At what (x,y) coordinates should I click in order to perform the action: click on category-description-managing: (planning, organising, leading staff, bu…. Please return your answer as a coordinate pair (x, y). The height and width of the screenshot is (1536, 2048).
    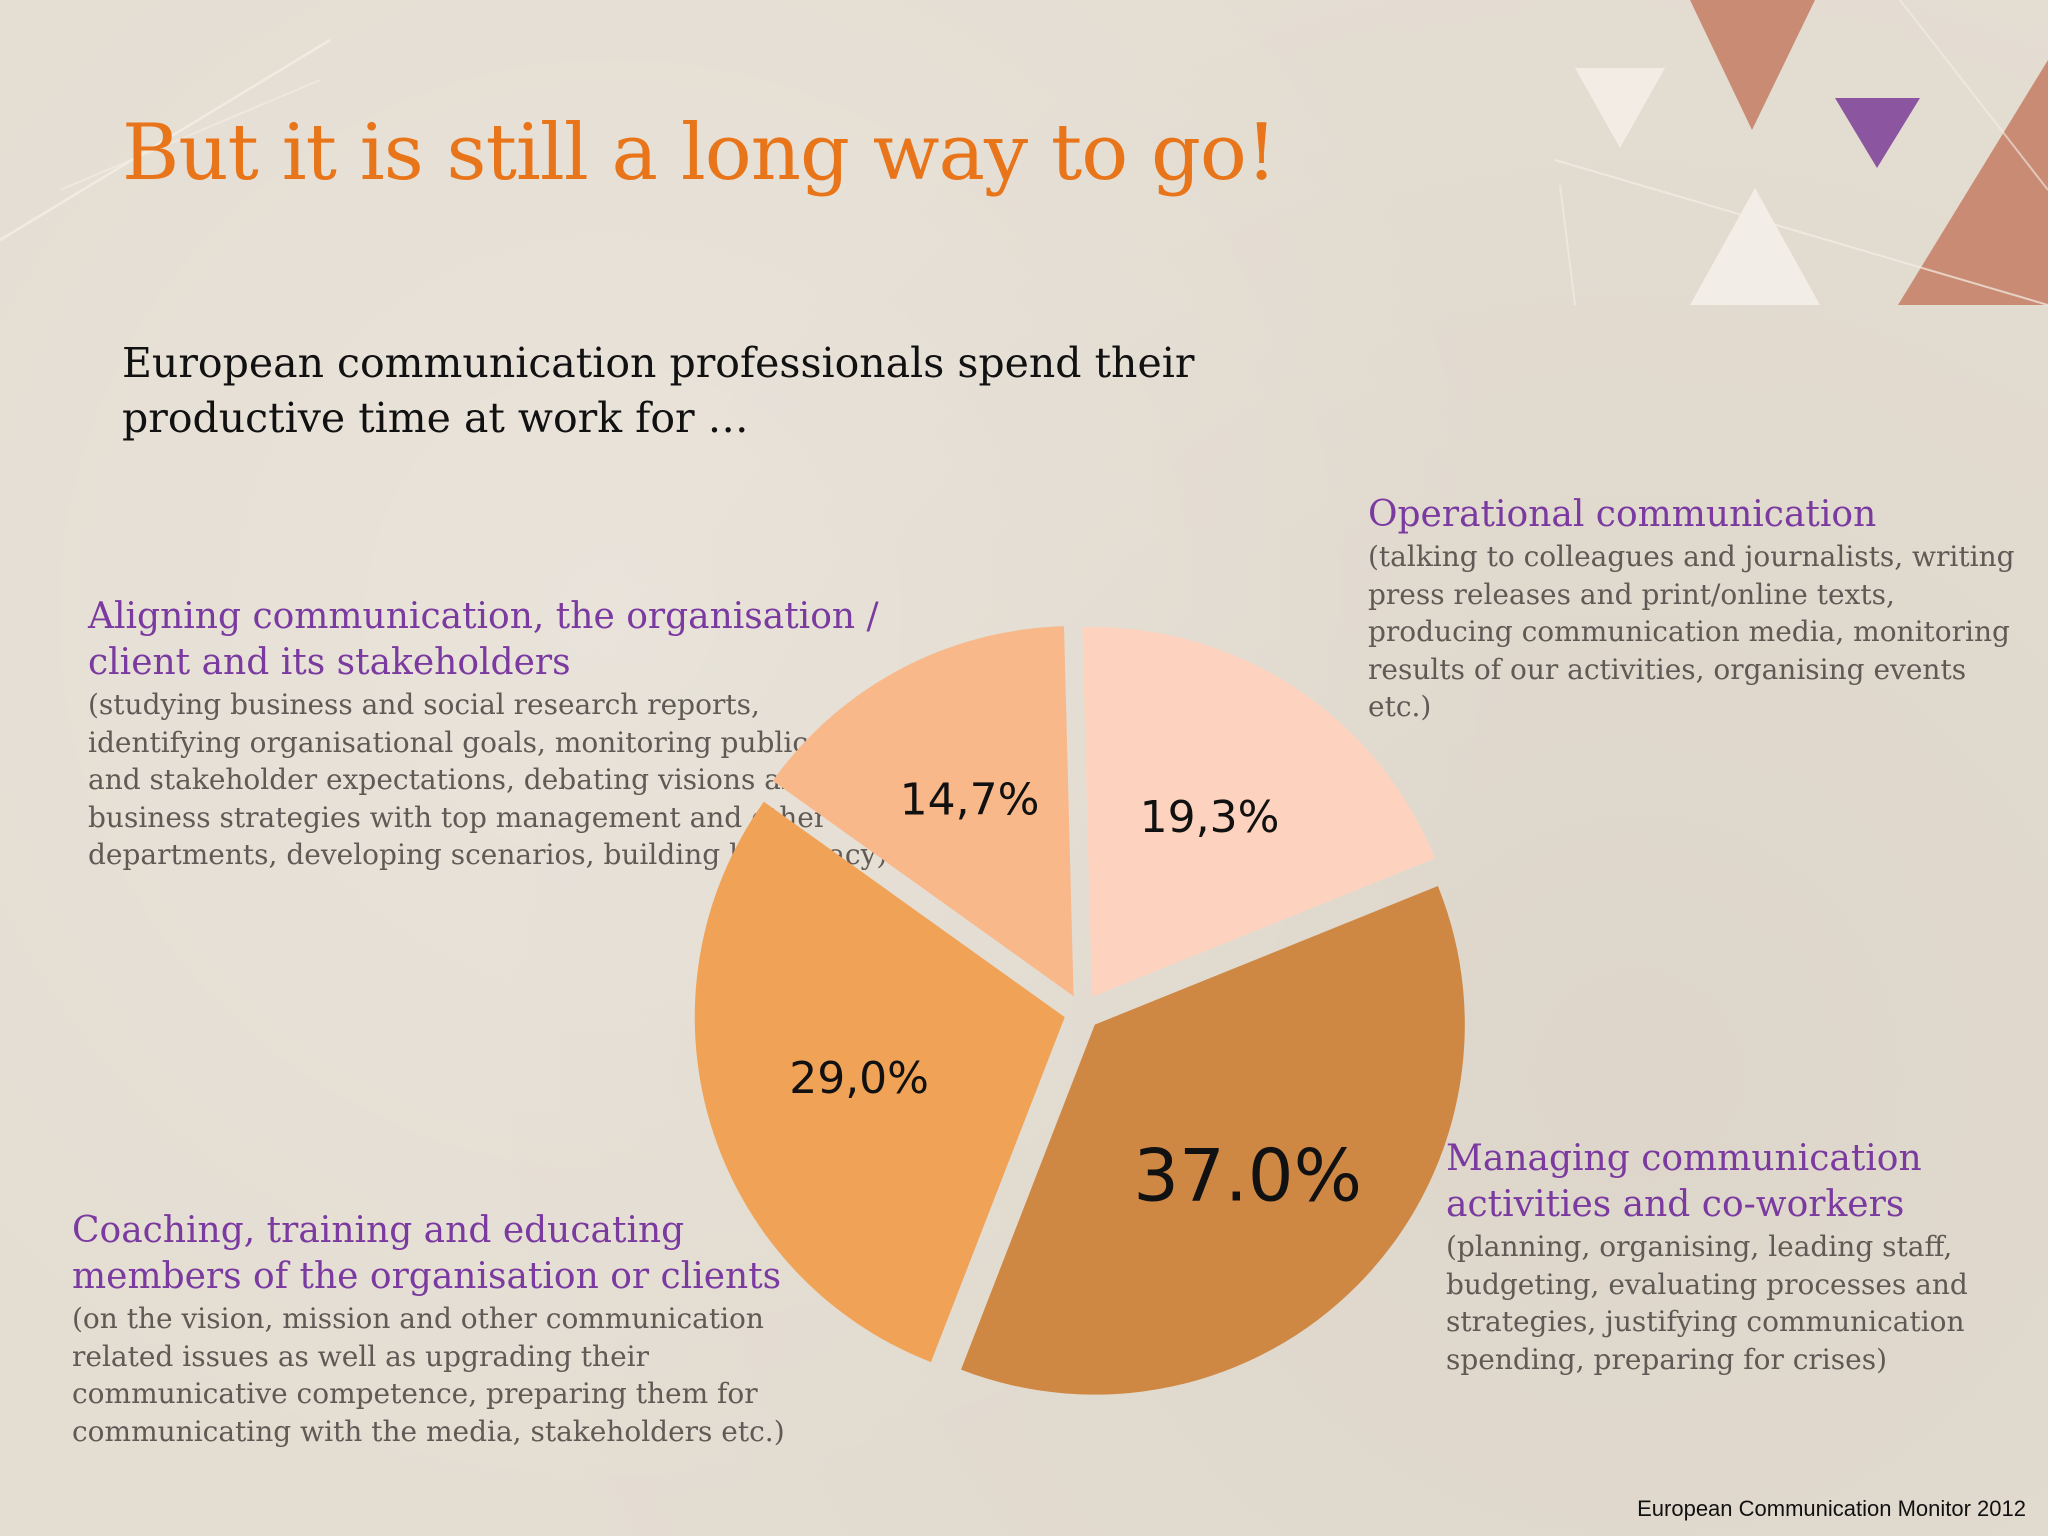
    Looking at the image, I should click on (1707, 1303).